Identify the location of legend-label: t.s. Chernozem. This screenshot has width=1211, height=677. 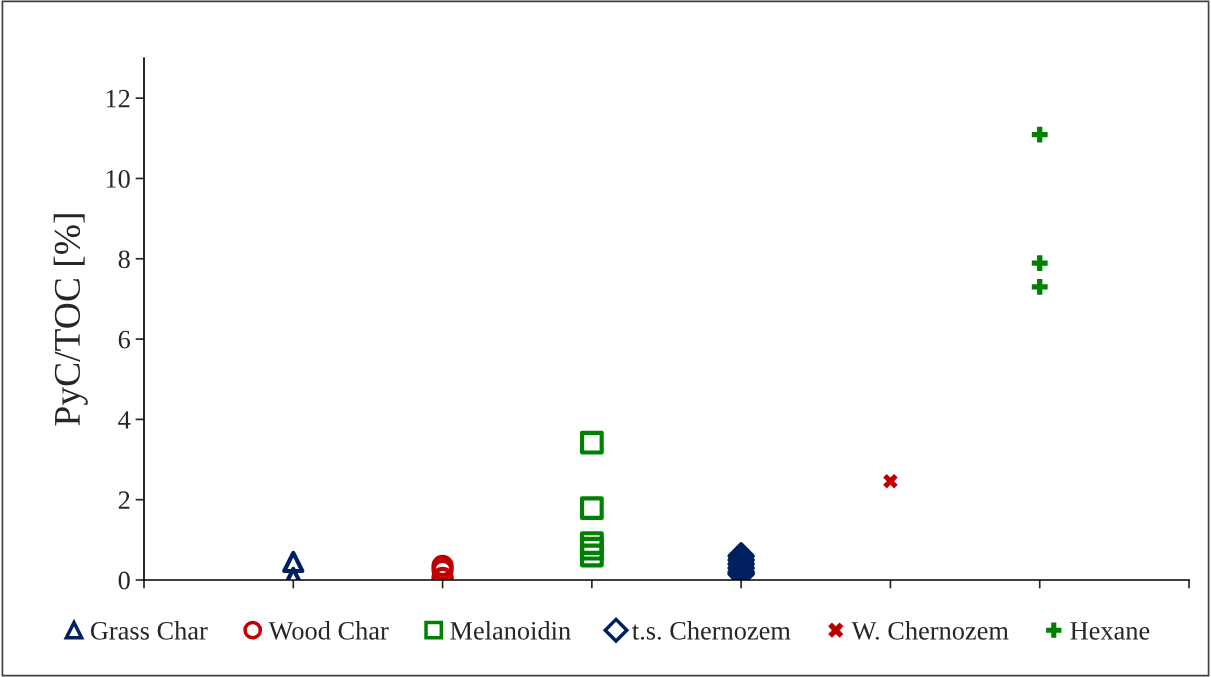
(711, 630).